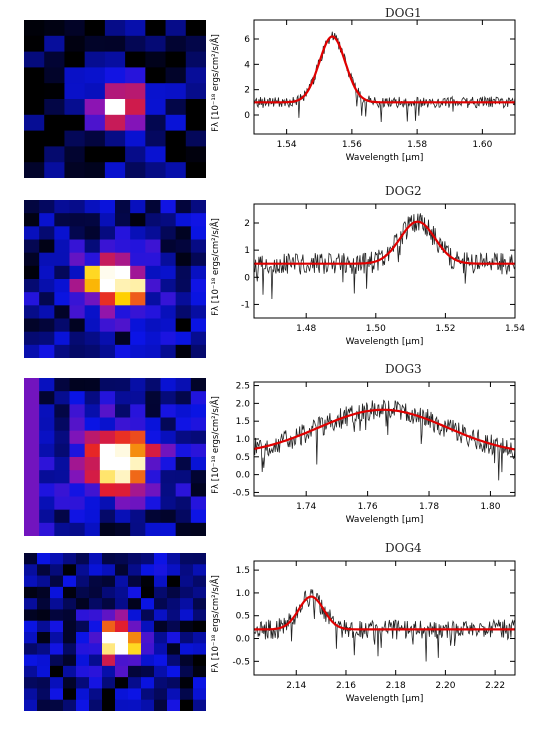 The image size is (552, 729). What do you see at coordinates (445, 329) in the screenshot?
I see `x-tick-label: 1.52` at bounding box center [445, 329].